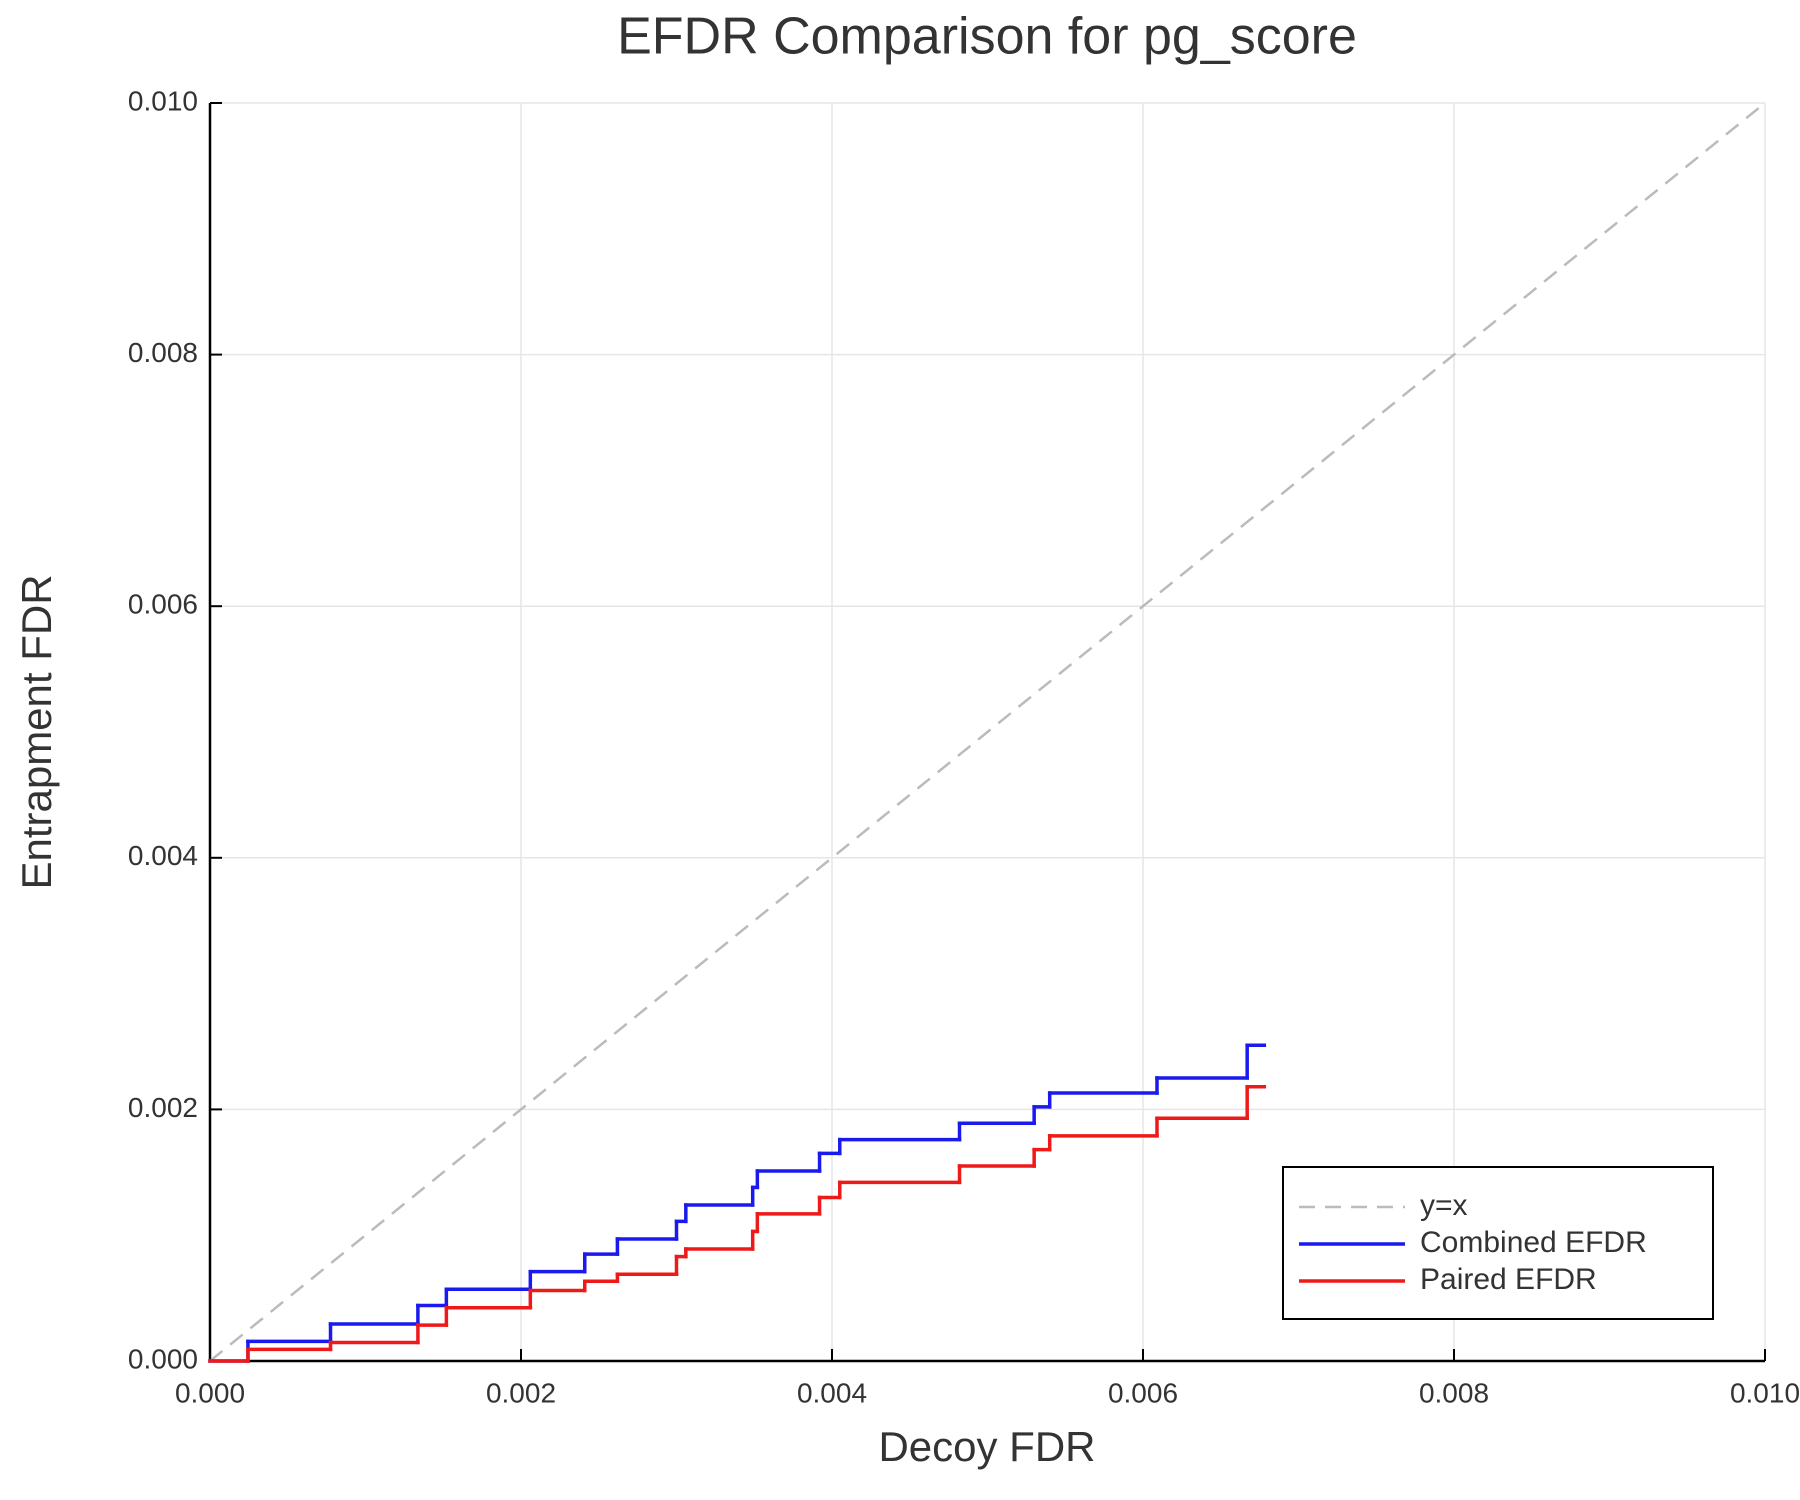  I want to click on x-tick-label: 0.008, so click(1454, 1392).